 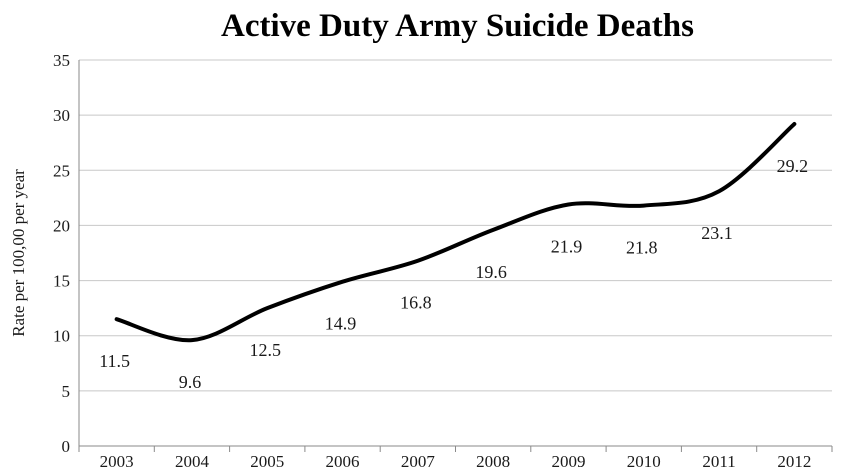 I want to click on y-tick-label: 25, so click(x=61, y=170).